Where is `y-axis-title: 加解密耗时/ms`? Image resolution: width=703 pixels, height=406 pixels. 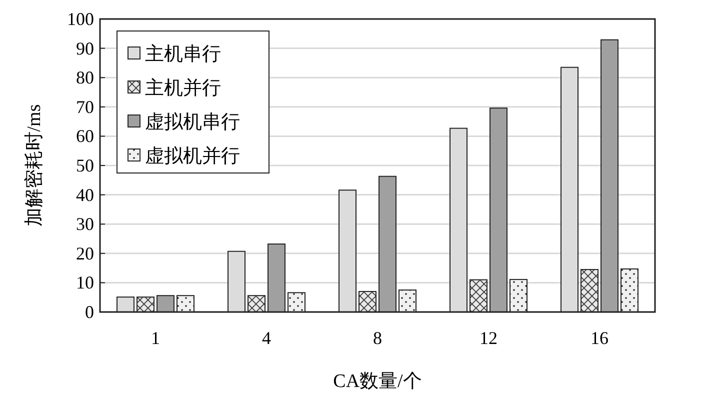
y-axis-title: 加解密耗时/ms is located at coordinates (34, 165).